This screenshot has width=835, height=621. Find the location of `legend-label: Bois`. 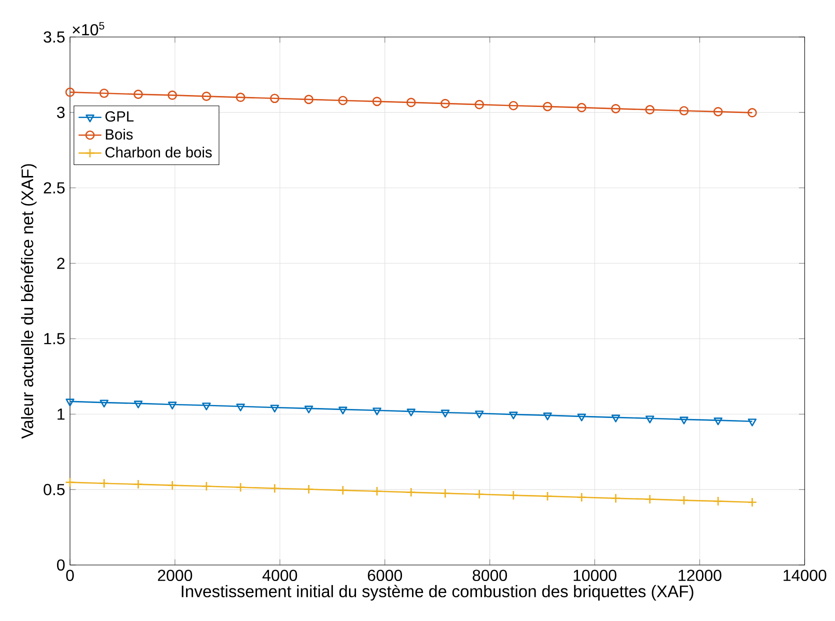

legend-label: Bois is located at coordinates (119, 134).